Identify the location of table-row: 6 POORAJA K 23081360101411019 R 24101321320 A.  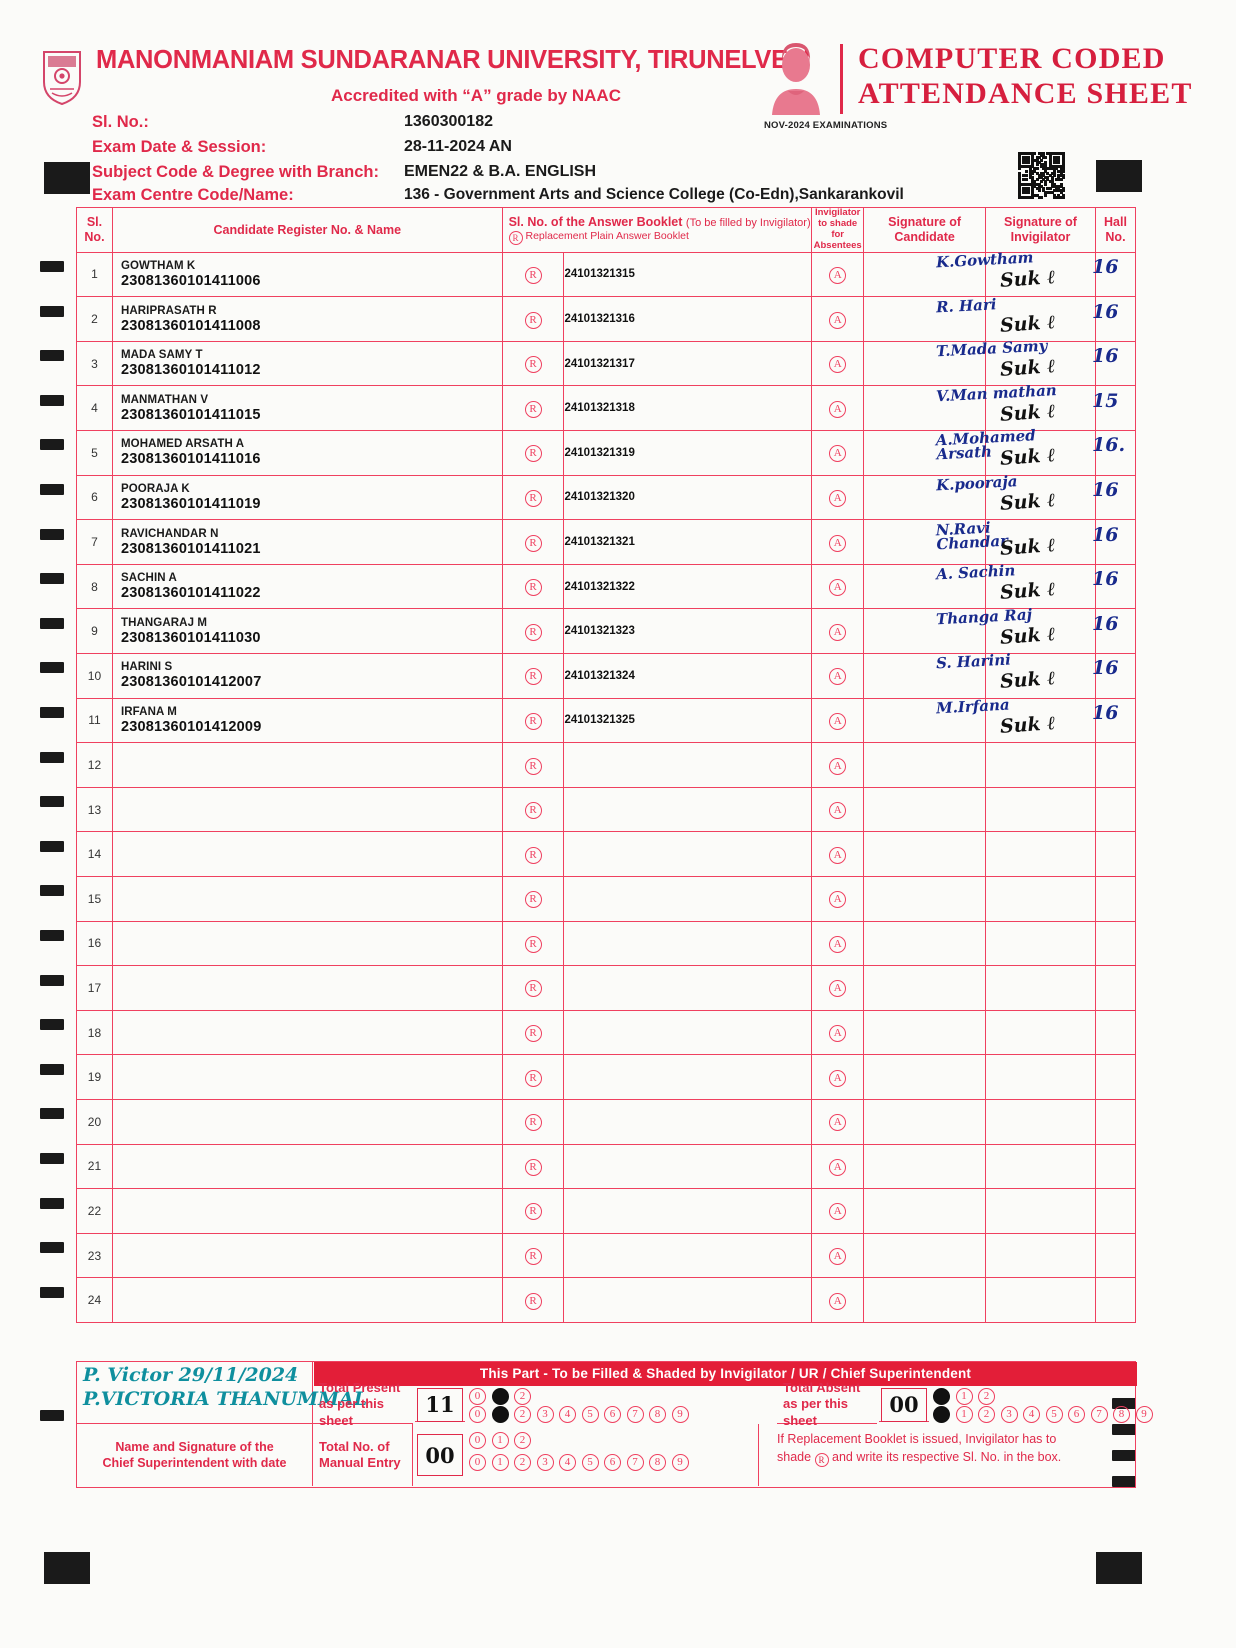
(606, 497).